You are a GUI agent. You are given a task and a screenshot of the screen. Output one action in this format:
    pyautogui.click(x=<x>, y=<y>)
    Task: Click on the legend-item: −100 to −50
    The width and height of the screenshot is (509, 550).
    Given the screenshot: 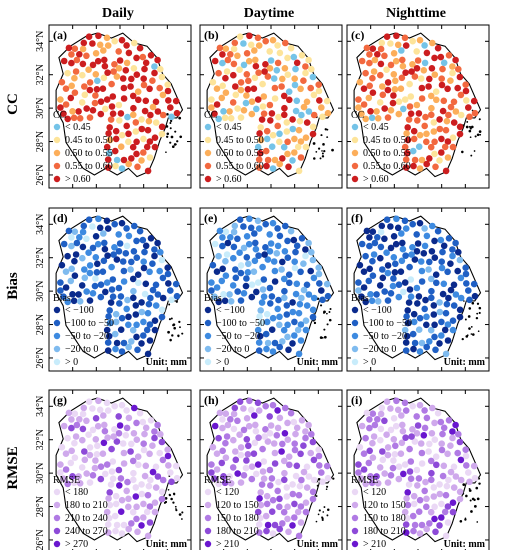 What is the action you would take?
    pyautogui.click(x=89, y=323)
    